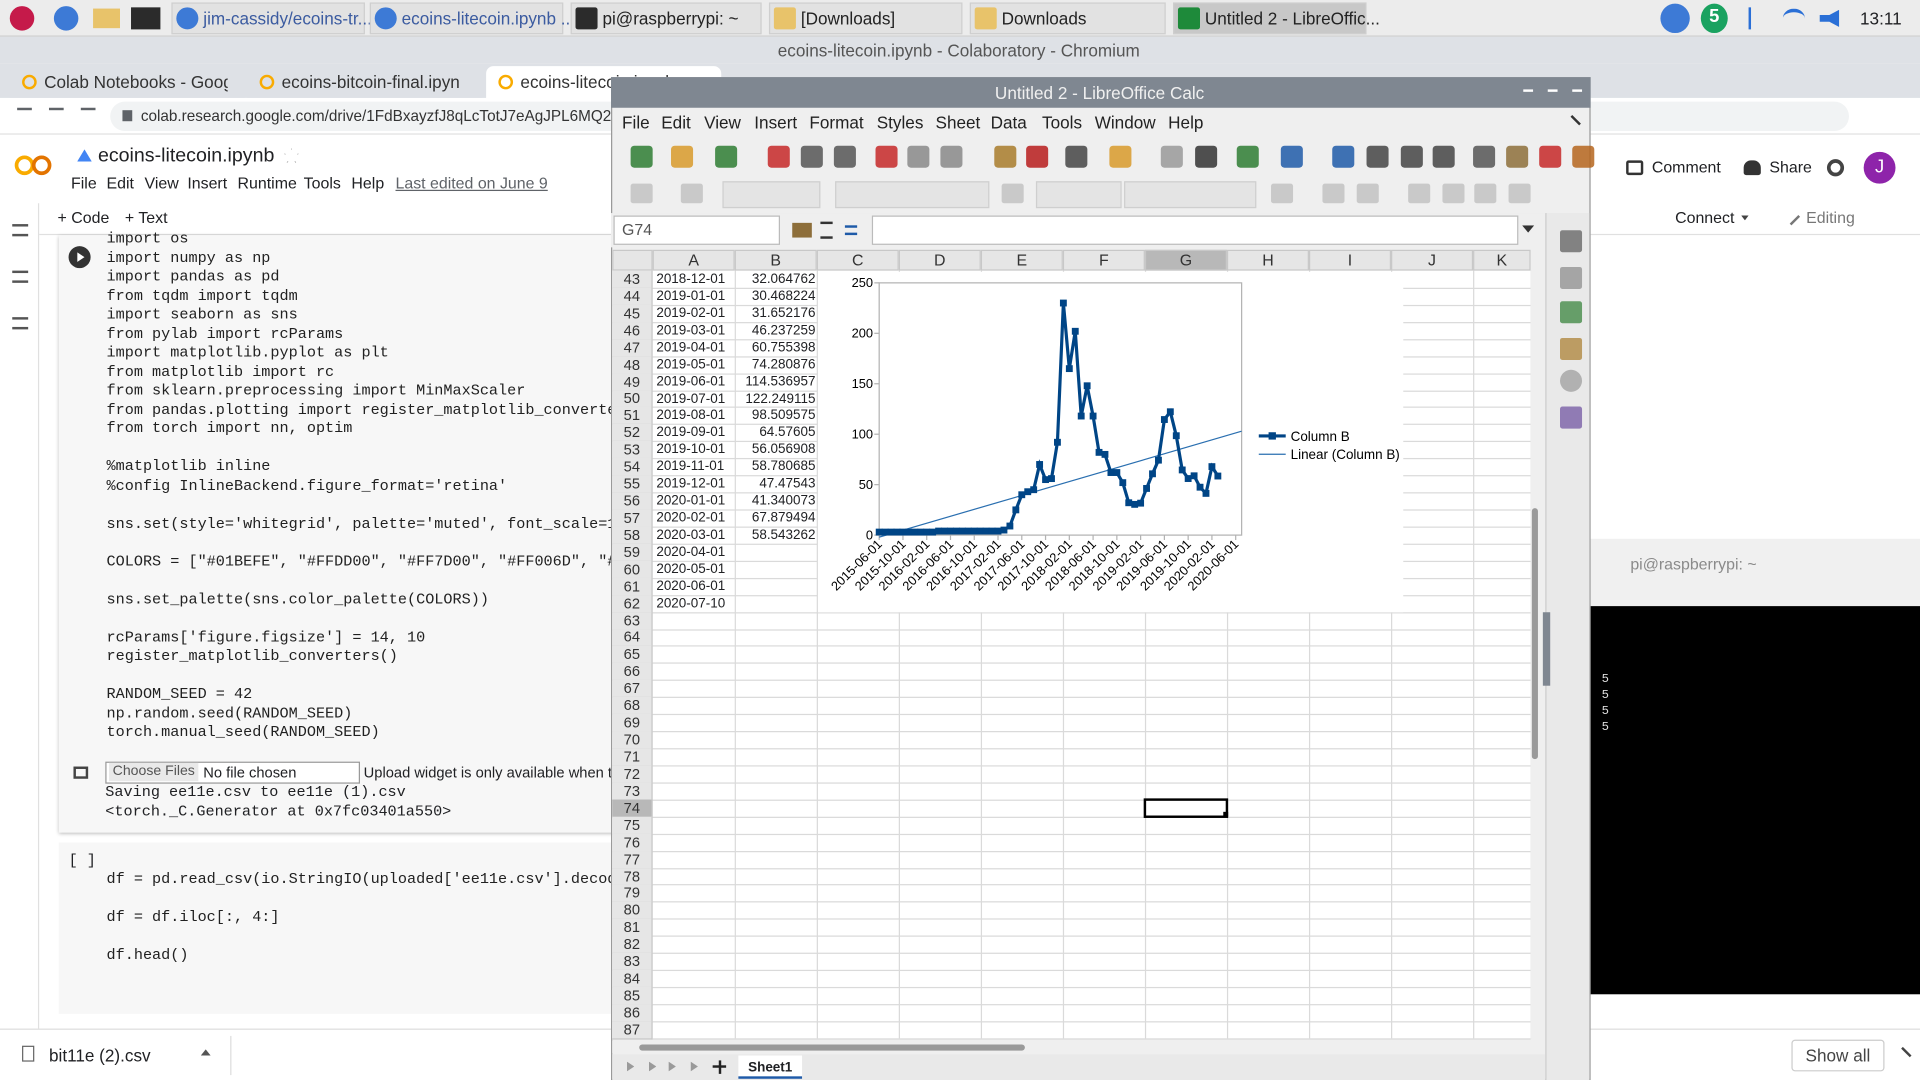 The height and width of the screenshot is (1080, 1920). Describe the element at coordinates (370, 82) in the screenshot. I see `tab-title: ecoins-bitcoin-final.ipyn` at that location.